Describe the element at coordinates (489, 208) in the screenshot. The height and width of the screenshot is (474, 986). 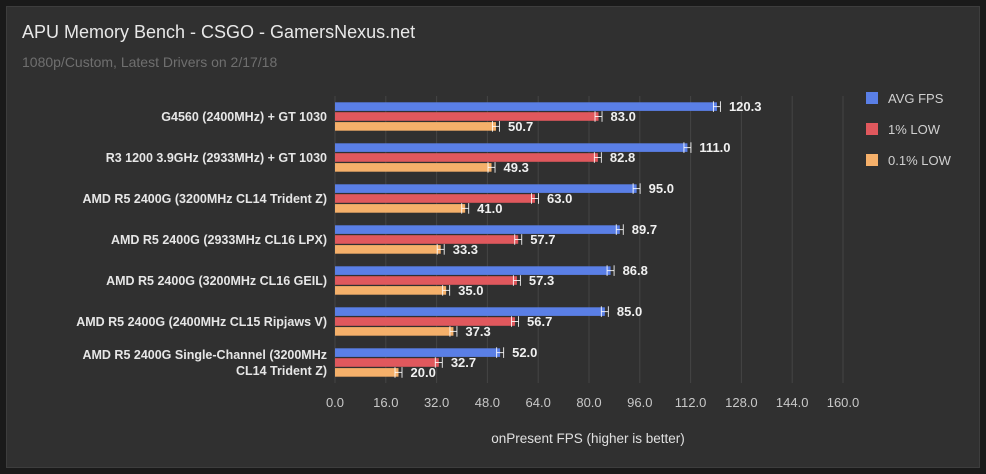
I see `data-label: 41.0` at that location.